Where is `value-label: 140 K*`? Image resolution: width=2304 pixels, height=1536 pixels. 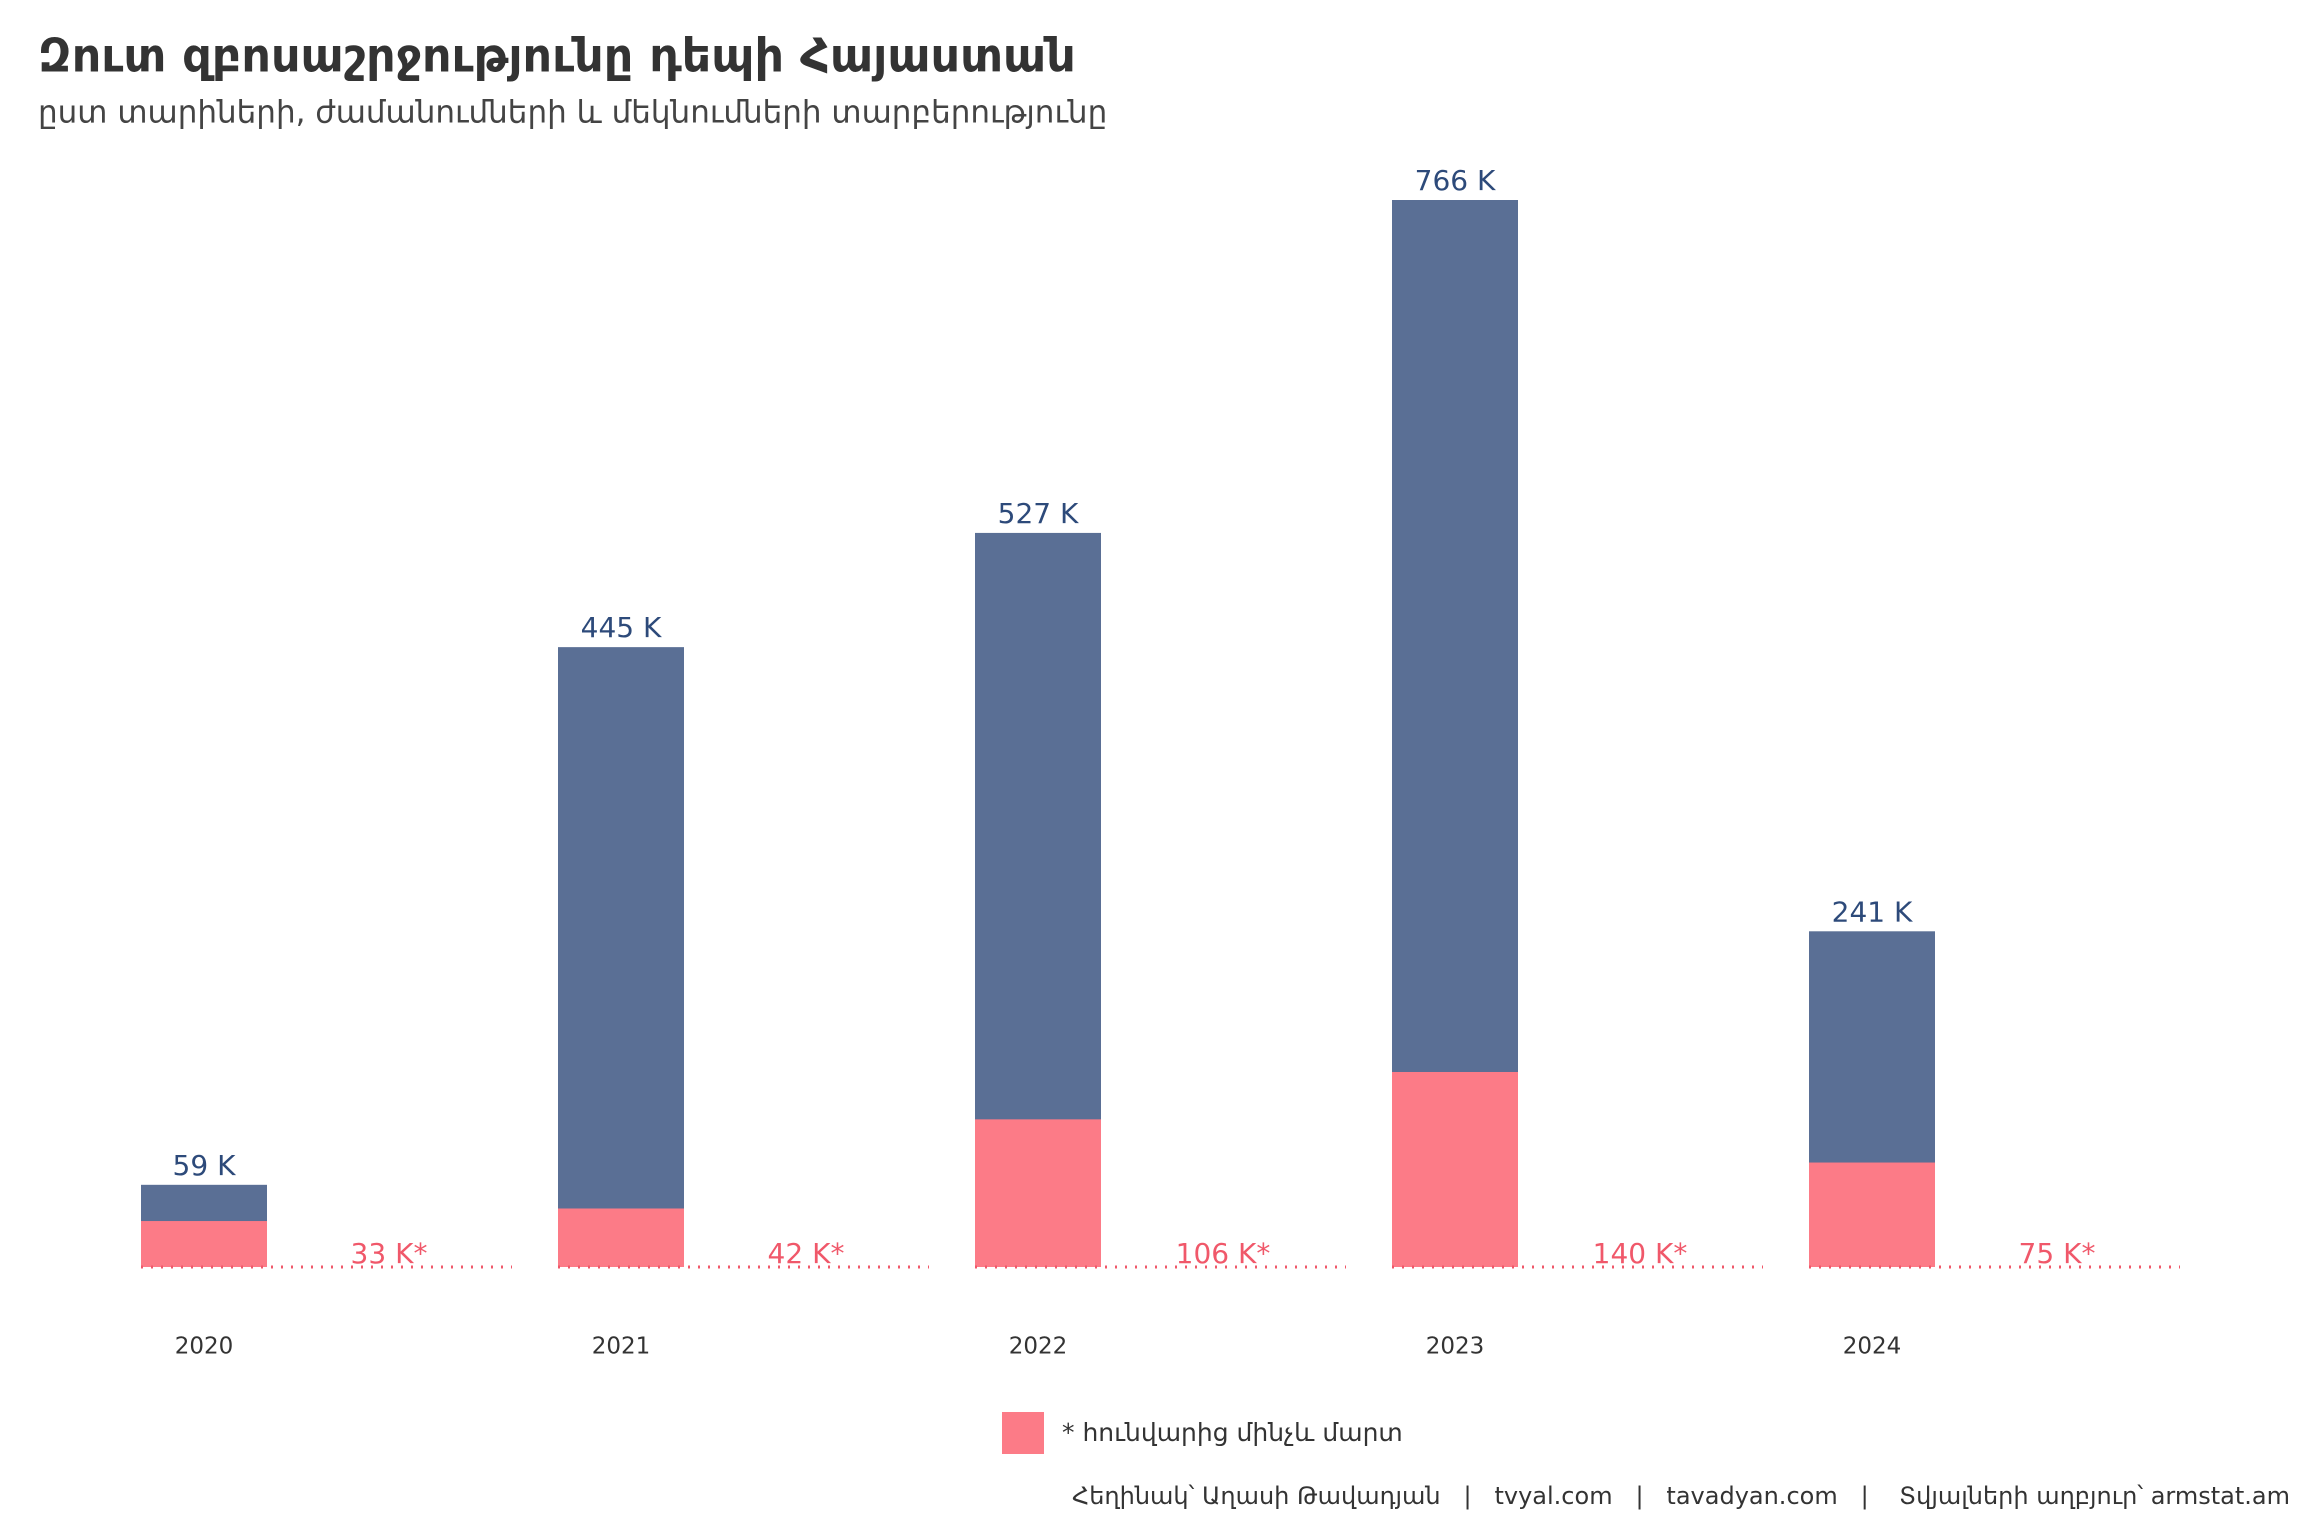
value-label: 140 K* is located at coordinates (1640, 1253).